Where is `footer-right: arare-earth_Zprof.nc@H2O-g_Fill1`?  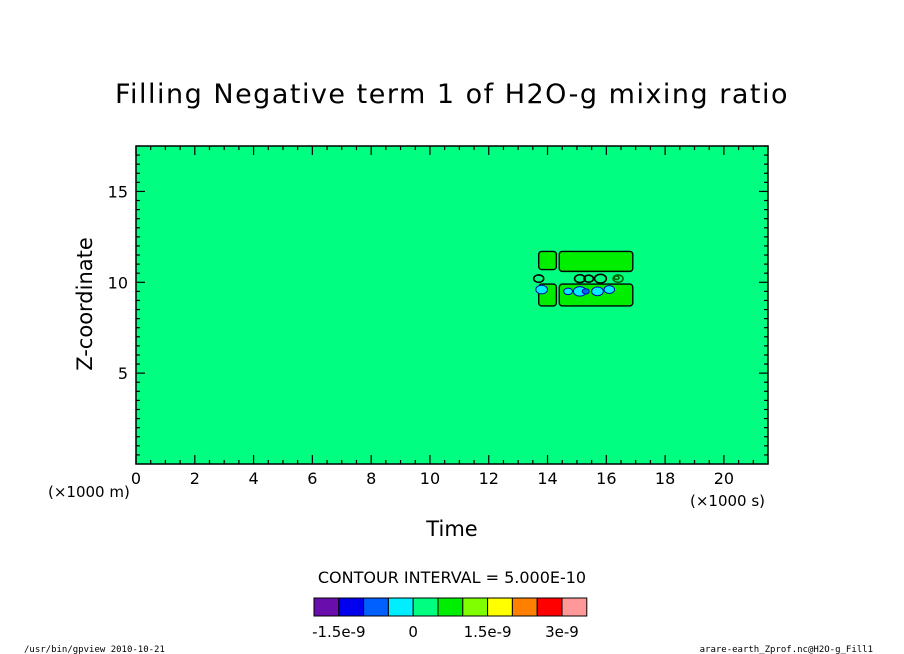
footer-right: arare-earth_Zprof.nc@H2O-g_Fill1 is located at coordinates (786, 649).